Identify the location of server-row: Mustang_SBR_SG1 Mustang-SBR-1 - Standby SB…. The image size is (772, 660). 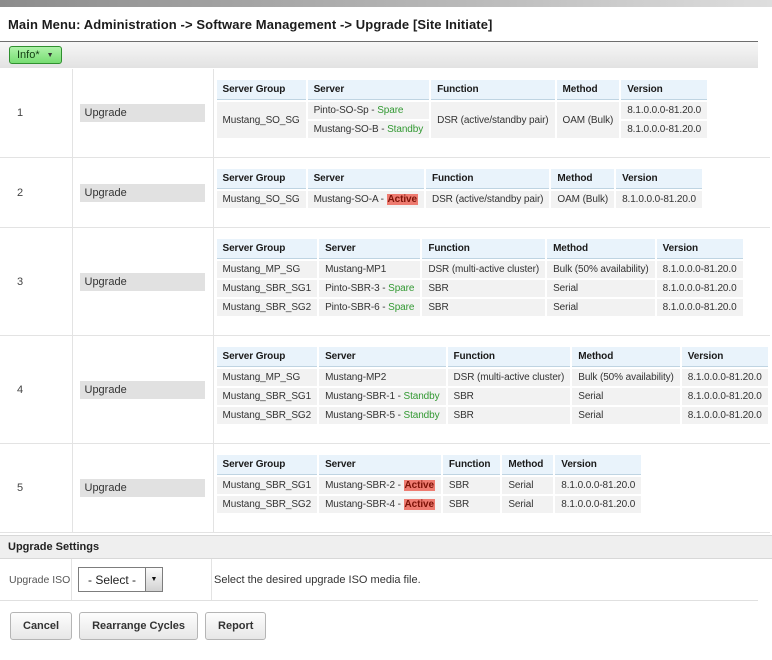
(492, 396).